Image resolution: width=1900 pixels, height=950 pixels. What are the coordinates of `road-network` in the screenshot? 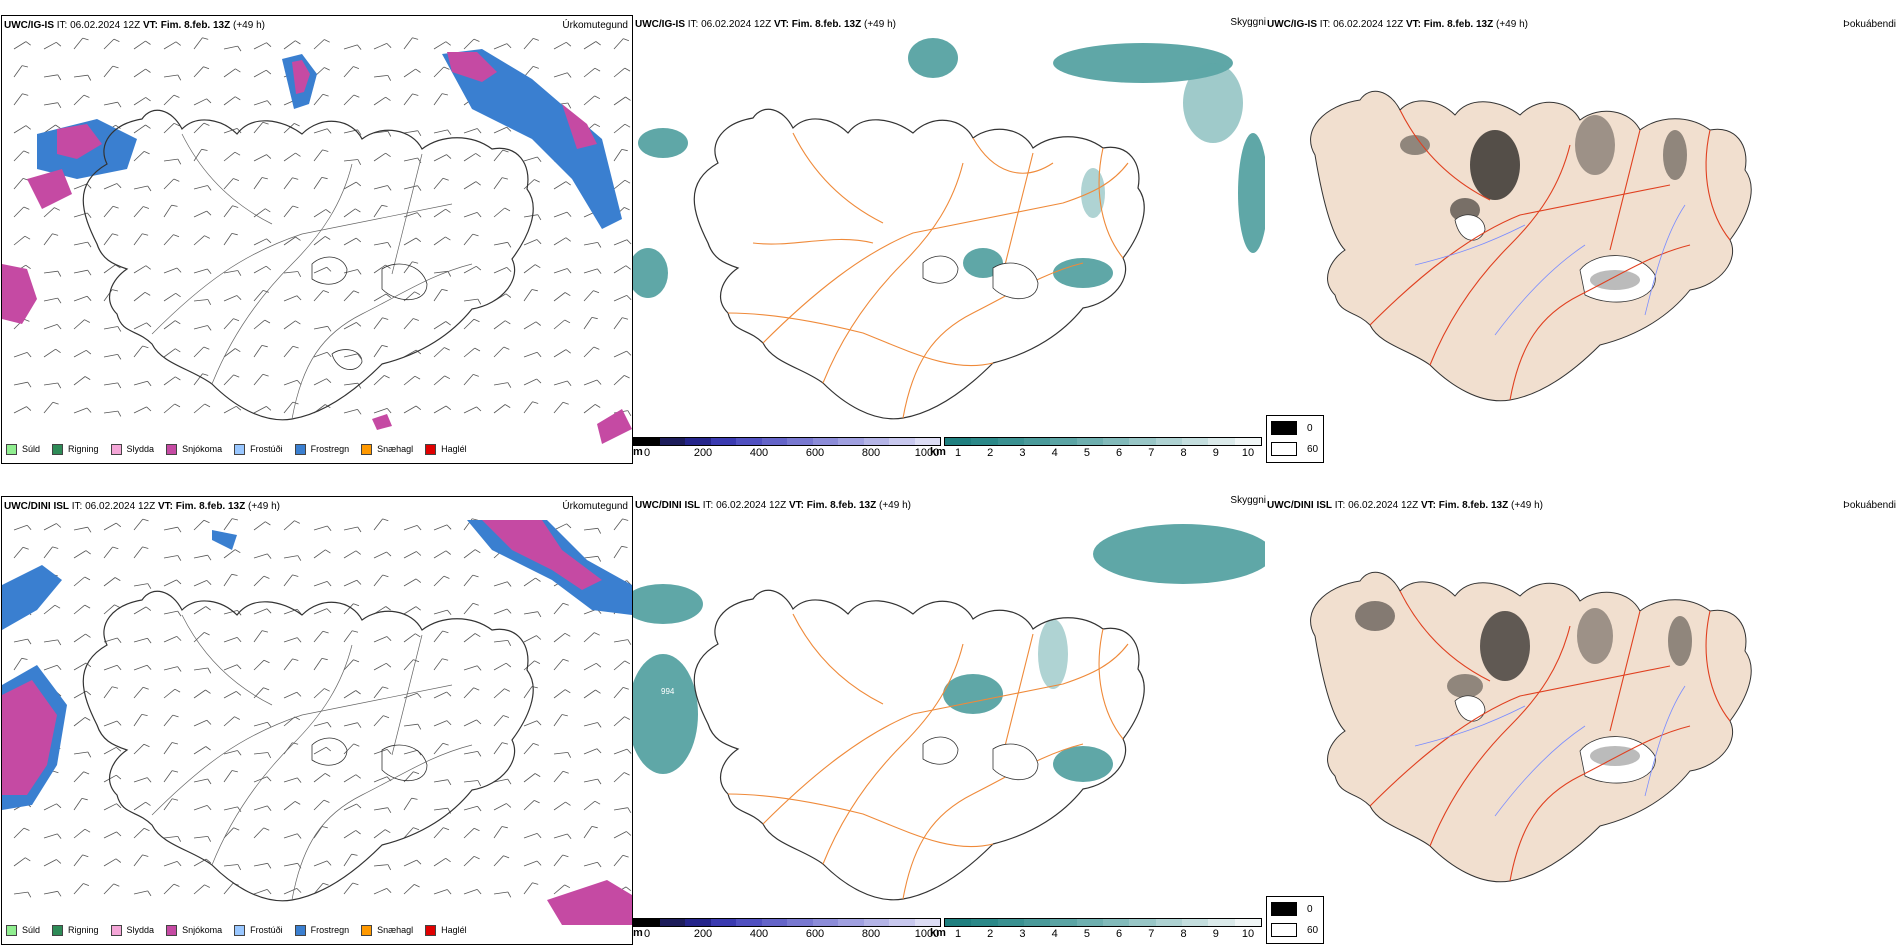 It's located at (1550, 736).